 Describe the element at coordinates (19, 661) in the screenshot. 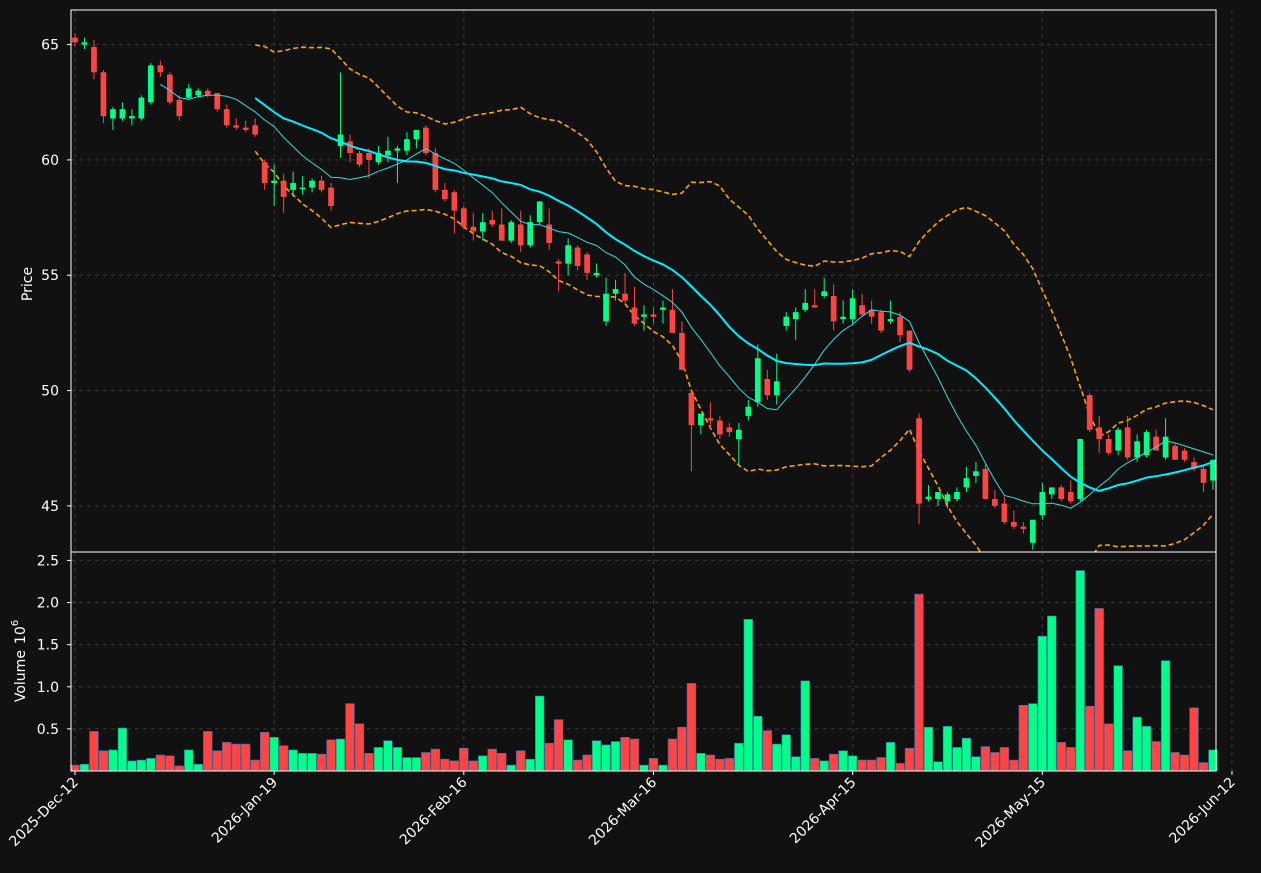

I see `volume-axis-label: Volume 106` at that location.